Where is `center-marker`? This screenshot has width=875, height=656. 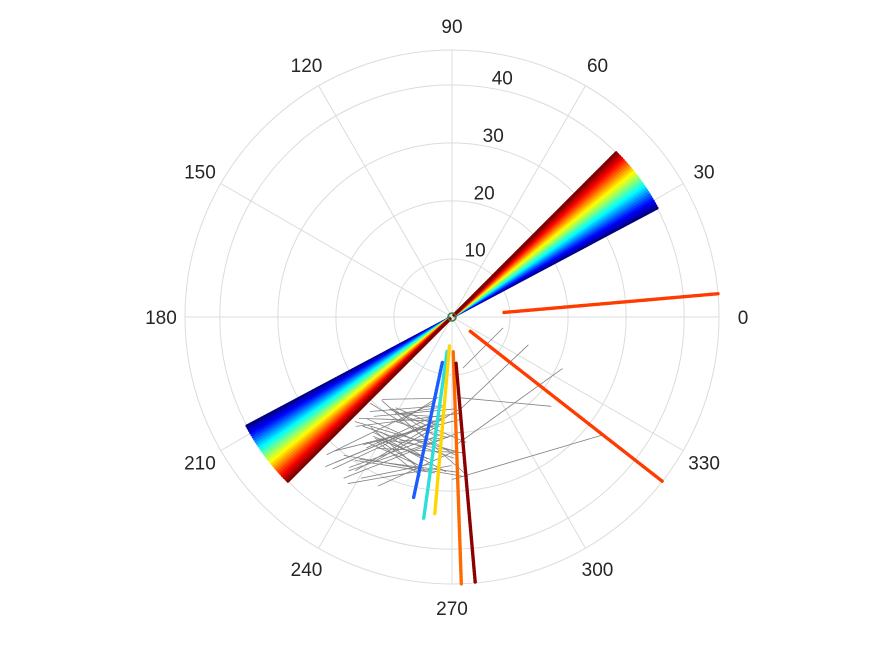
center-marker is located at coordinates (452, 317).